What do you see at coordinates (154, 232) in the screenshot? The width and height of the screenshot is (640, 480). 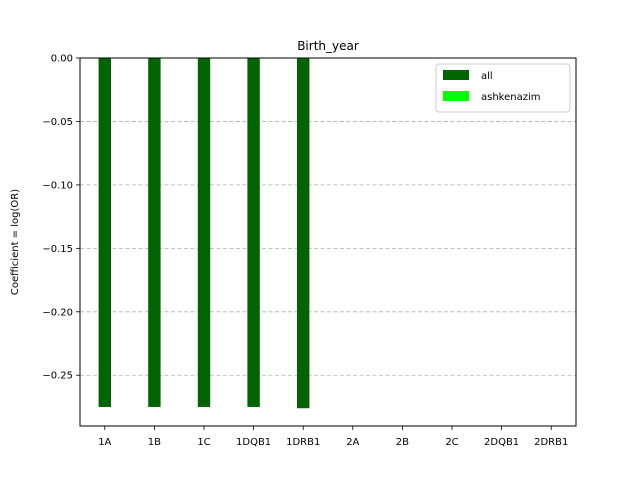 I see `bar-all-1B` at bounding box center [154, 232].